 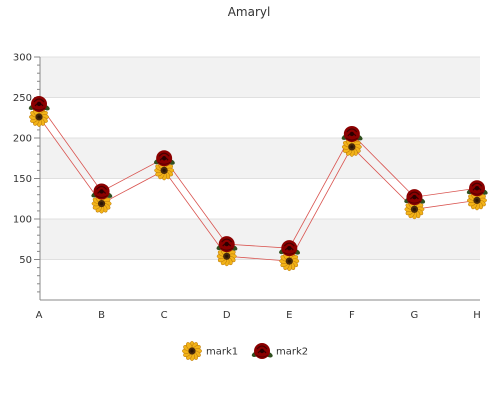 I want to click on point-mark1-H, so click(x=477, y=200).